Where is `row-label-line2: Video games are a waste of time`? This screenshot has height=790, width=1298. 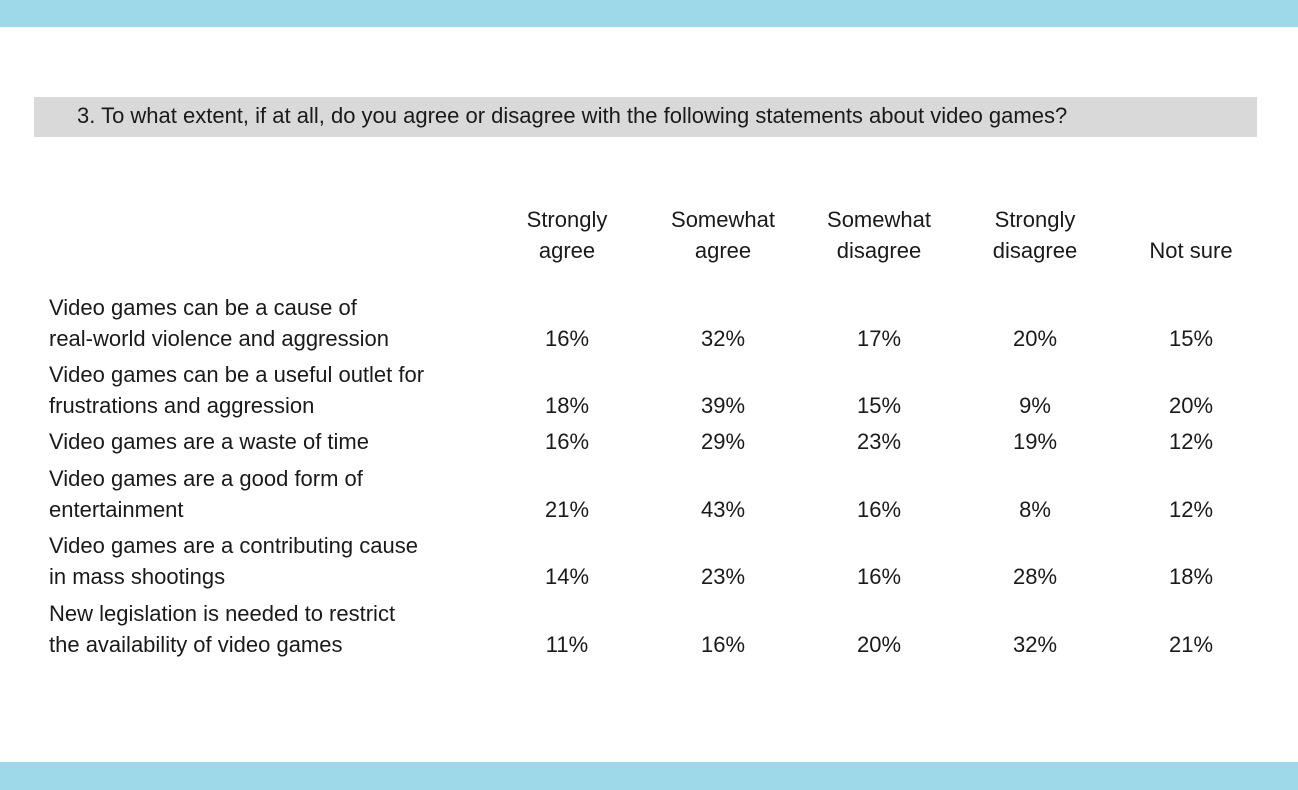 row-label-line2: Video games are a waste of time is located at coordinates (209, 441).